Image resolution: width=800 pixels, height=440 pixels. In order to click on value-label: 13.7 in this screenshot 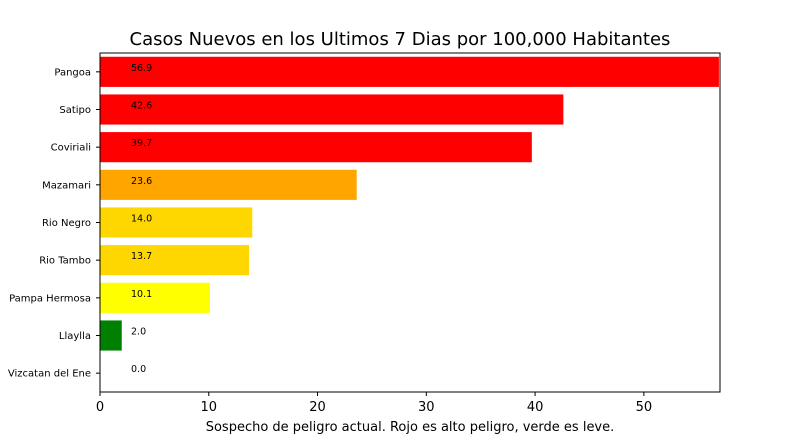, I will do `click(141, 256)`.